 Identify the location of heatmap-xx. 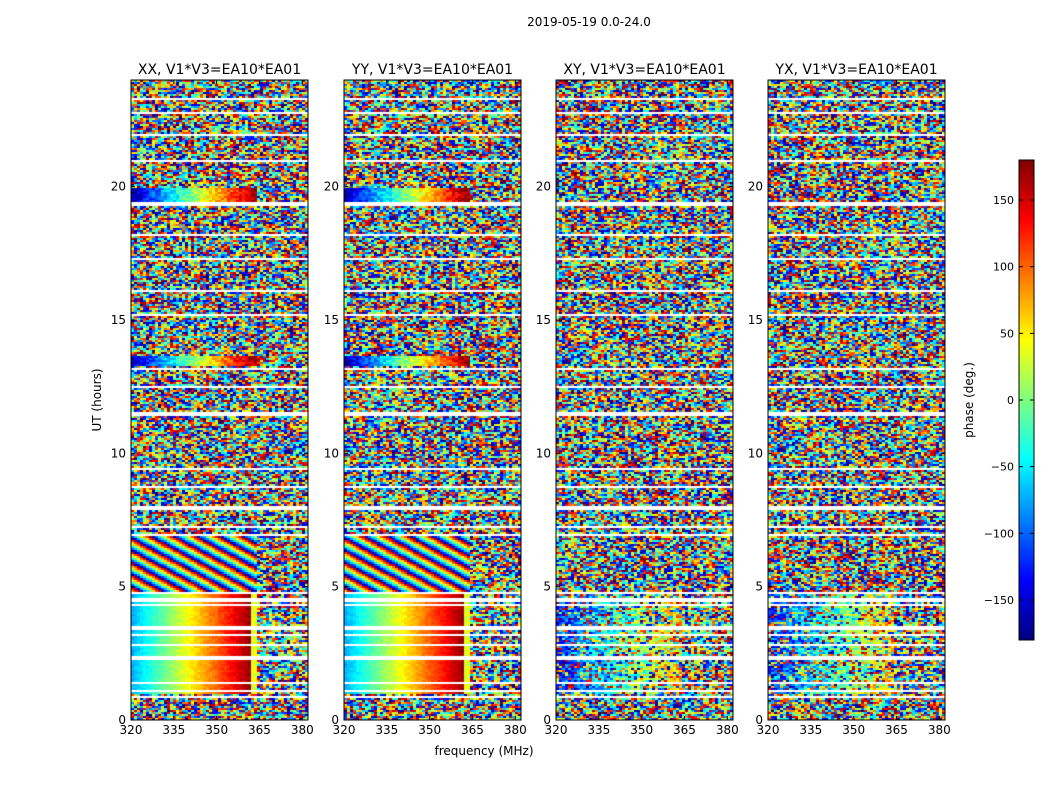
(219, 400).